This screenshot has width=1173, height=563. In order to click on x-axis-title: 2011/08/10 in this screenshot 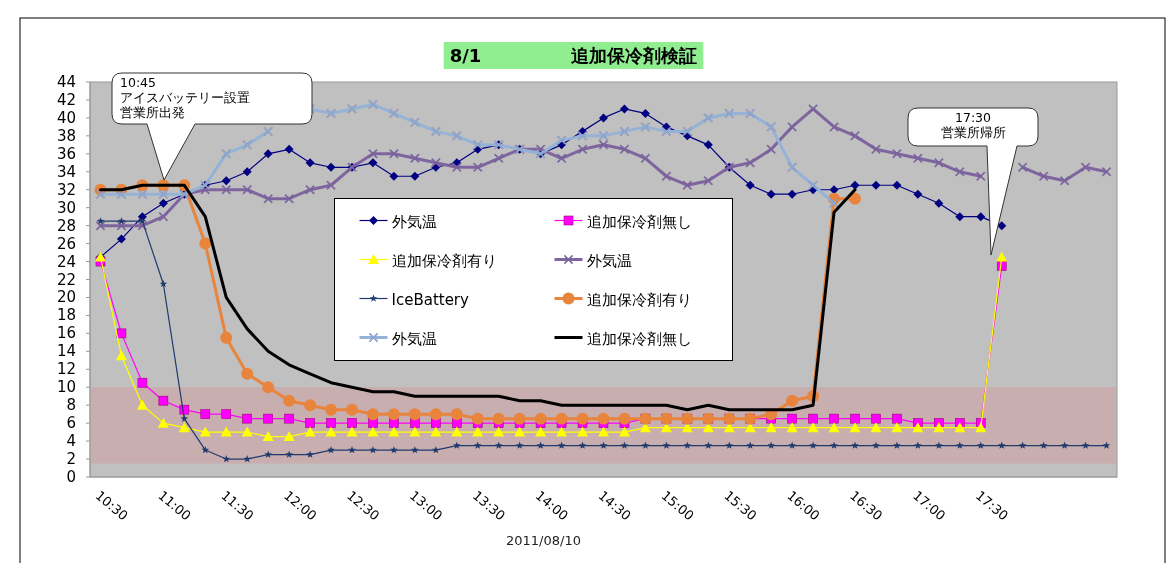, I will do `click(543, 540)`.